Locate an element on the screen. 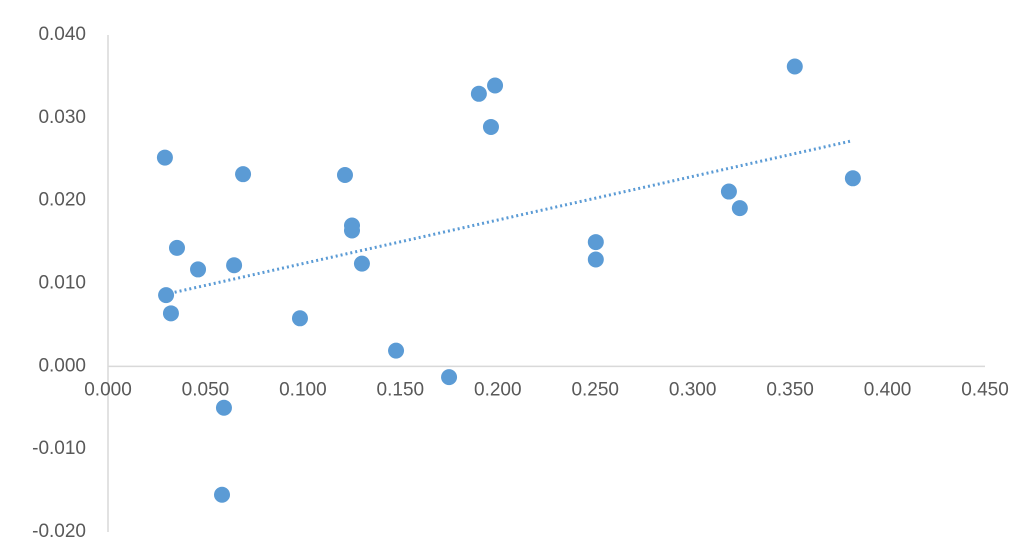 Image resolution: width=1029 pixels, height=558 pixels. x-tick-label: 0.100 is located at coordinates (303, 389).